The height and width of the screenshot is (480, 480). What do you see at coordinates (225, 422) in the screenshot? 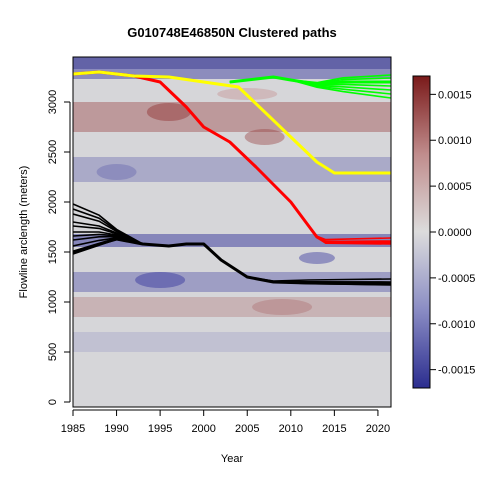
I see `x-axis: 1985 1990 1995 2000 2005 2010 2015 2020` at bounding box center [225, 422].